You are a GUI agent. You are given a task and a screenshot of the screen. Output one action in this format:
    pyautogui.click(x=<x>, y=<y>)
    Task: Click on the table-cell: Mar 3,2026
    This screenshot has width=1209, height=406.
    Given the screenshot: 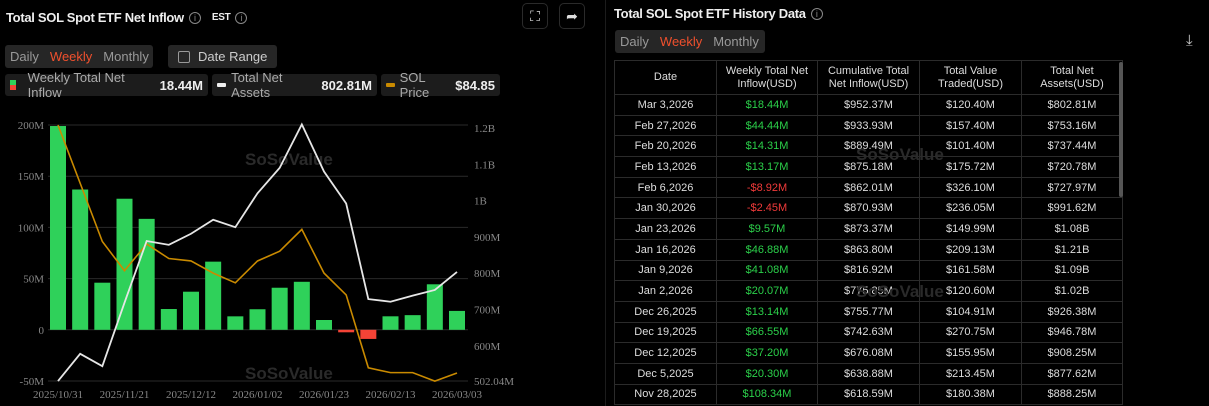 What is the action you would take?
    pyautogui.click(x=665, y=105)
    